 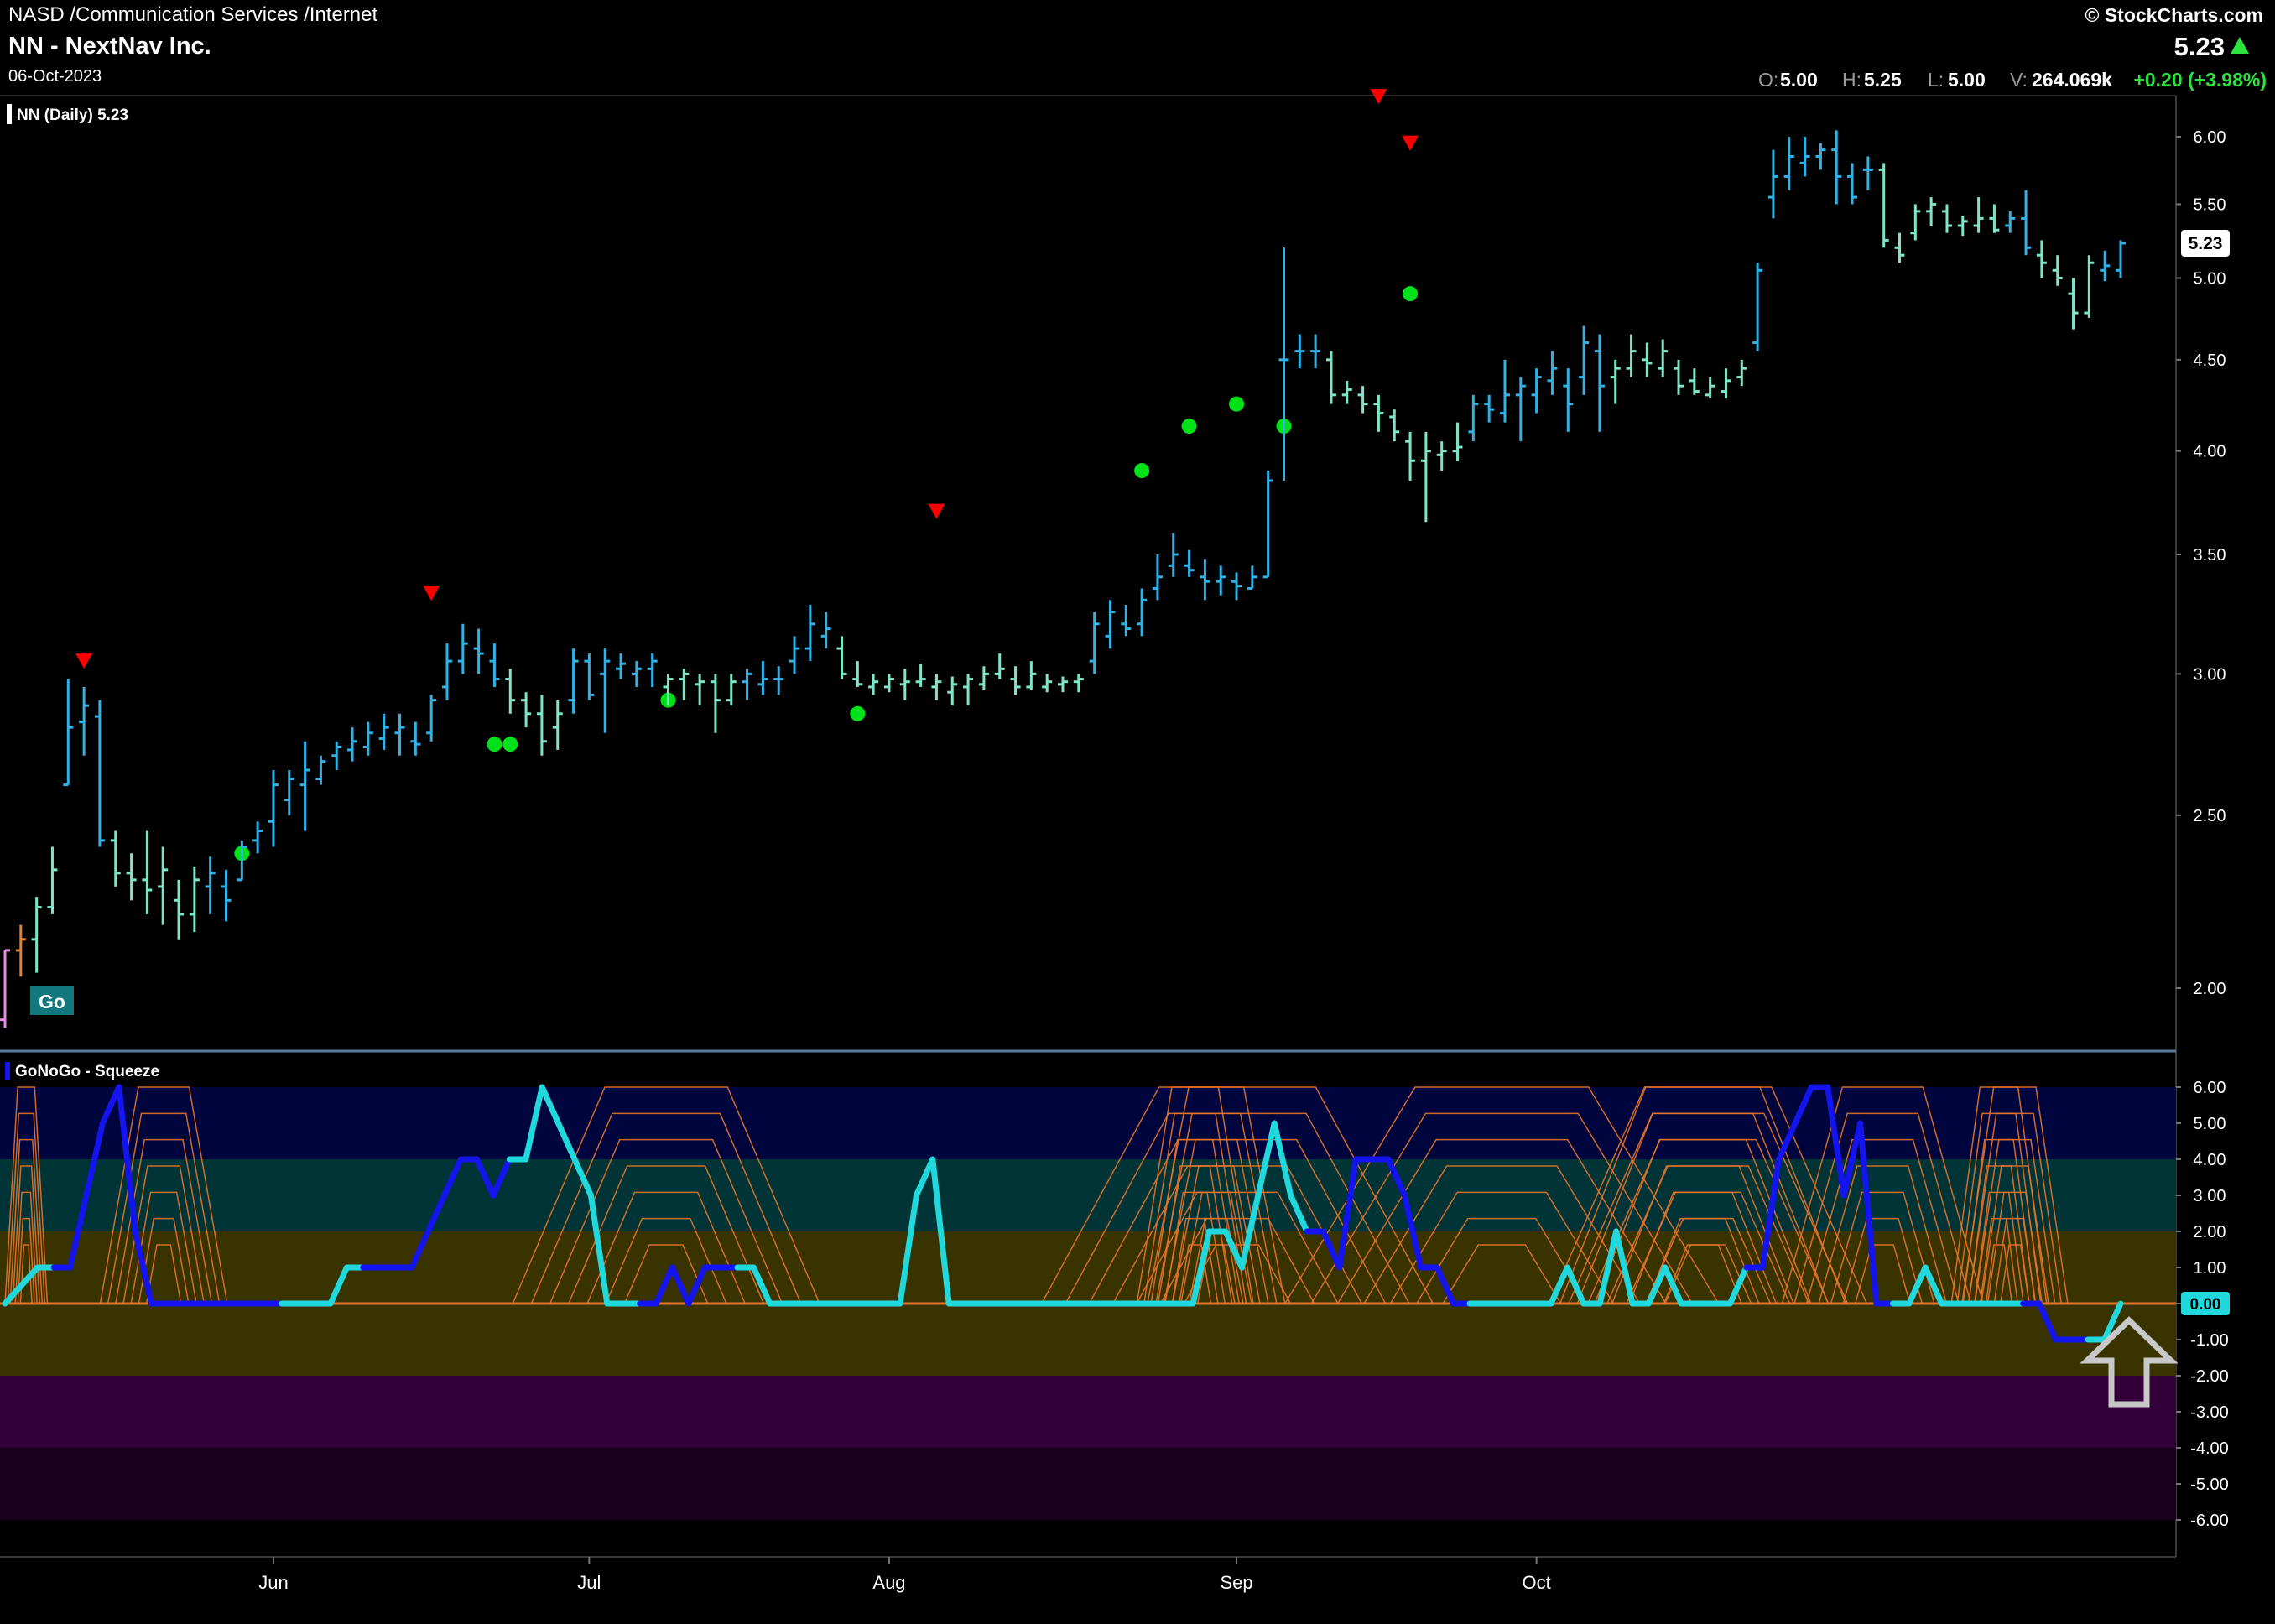 What do you see at coordinates (2199, 46) in the screenshot?
I see `last-price: 5.23` at bounding box center [2199, 46].